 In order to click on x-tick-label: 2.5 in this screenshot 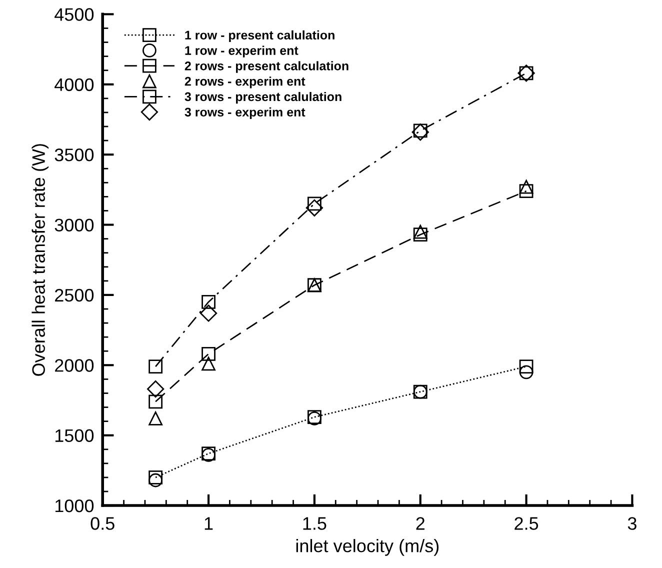, I will do `click(526, 523)`.